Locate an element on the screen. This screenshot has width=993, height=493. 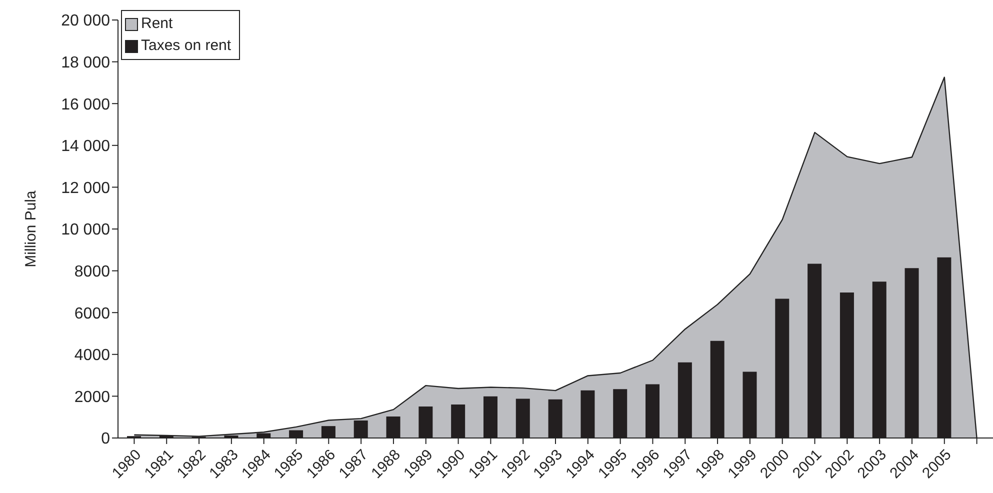
y-axis-title: Million Pula is located at coordinates (31, 229).